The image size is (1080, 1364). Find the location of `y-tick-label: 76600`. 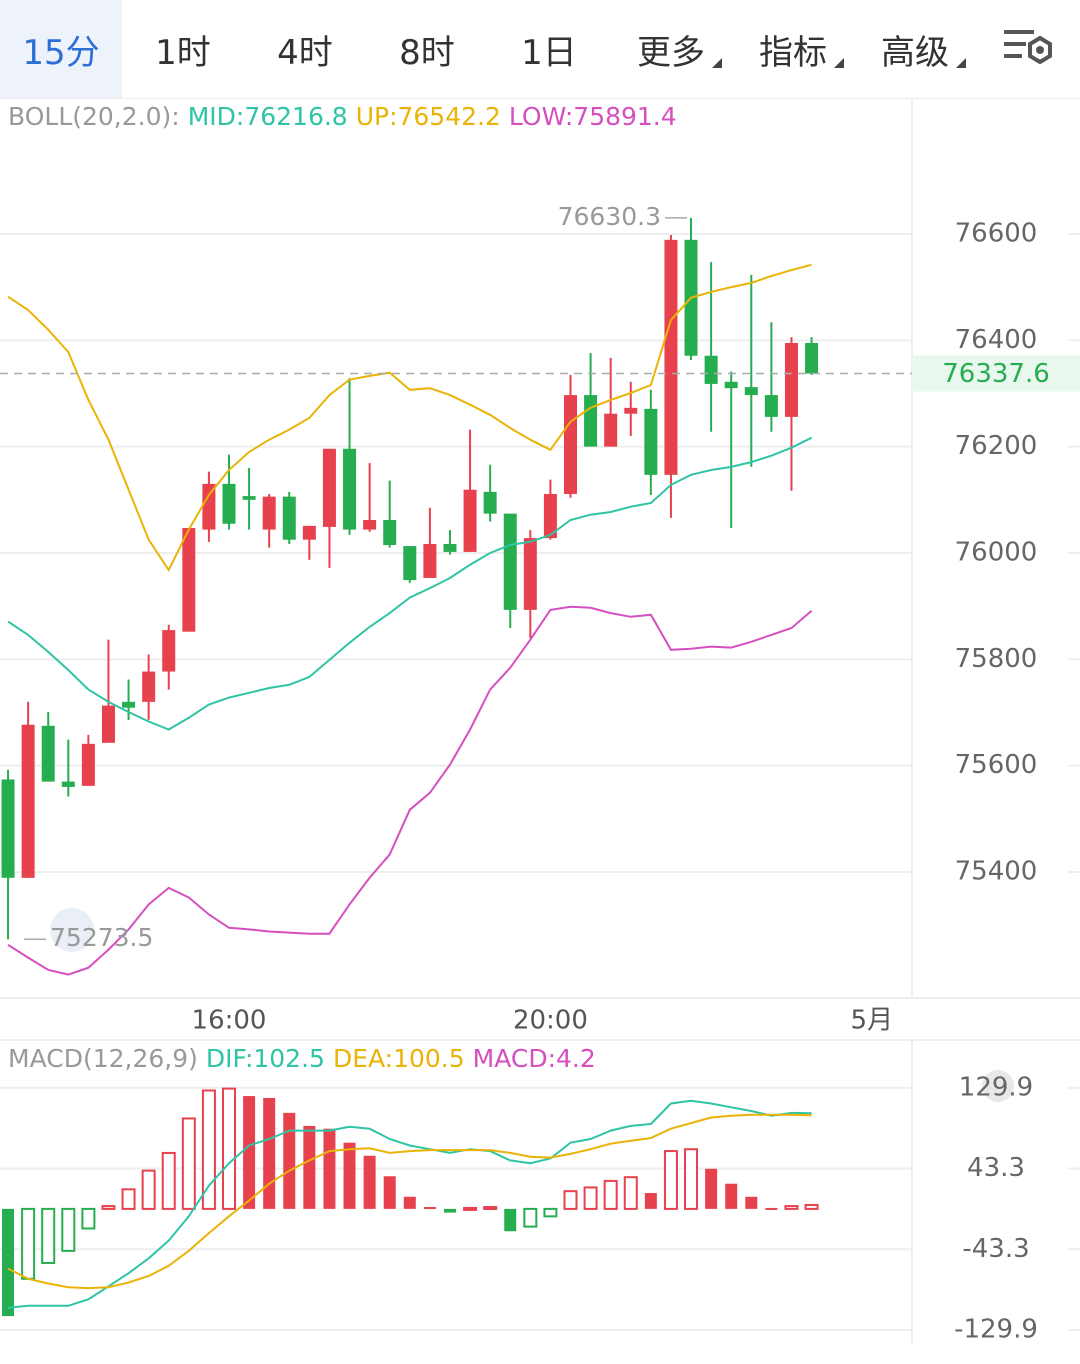

y-tick-label: 76600 is located at coordinates (996, 233).